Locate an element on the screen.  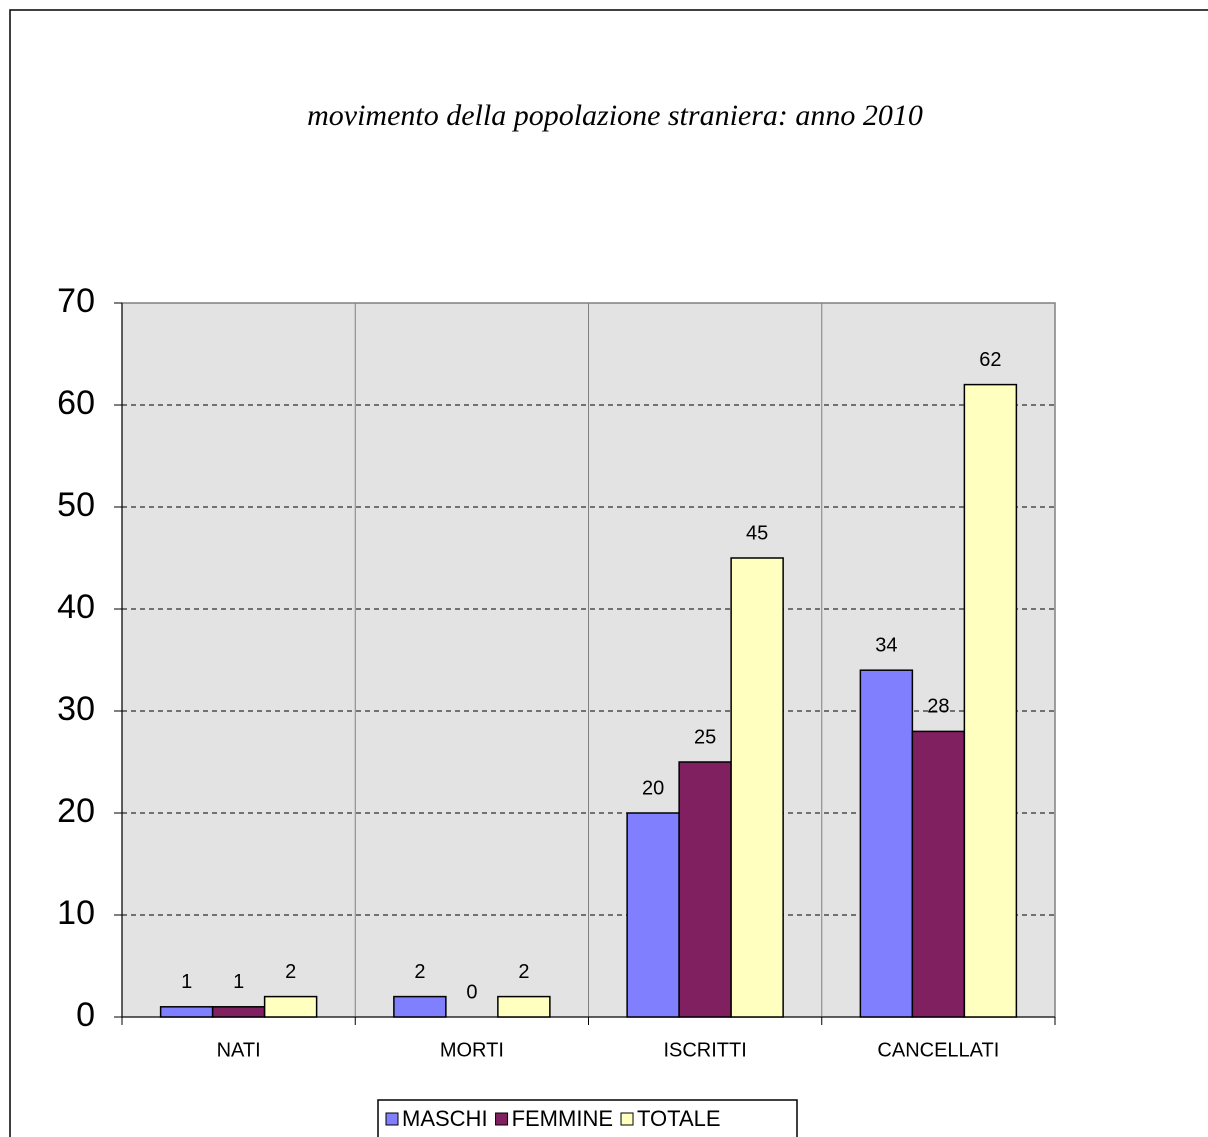
data-label: 34 is located at coordinates (886, 645).